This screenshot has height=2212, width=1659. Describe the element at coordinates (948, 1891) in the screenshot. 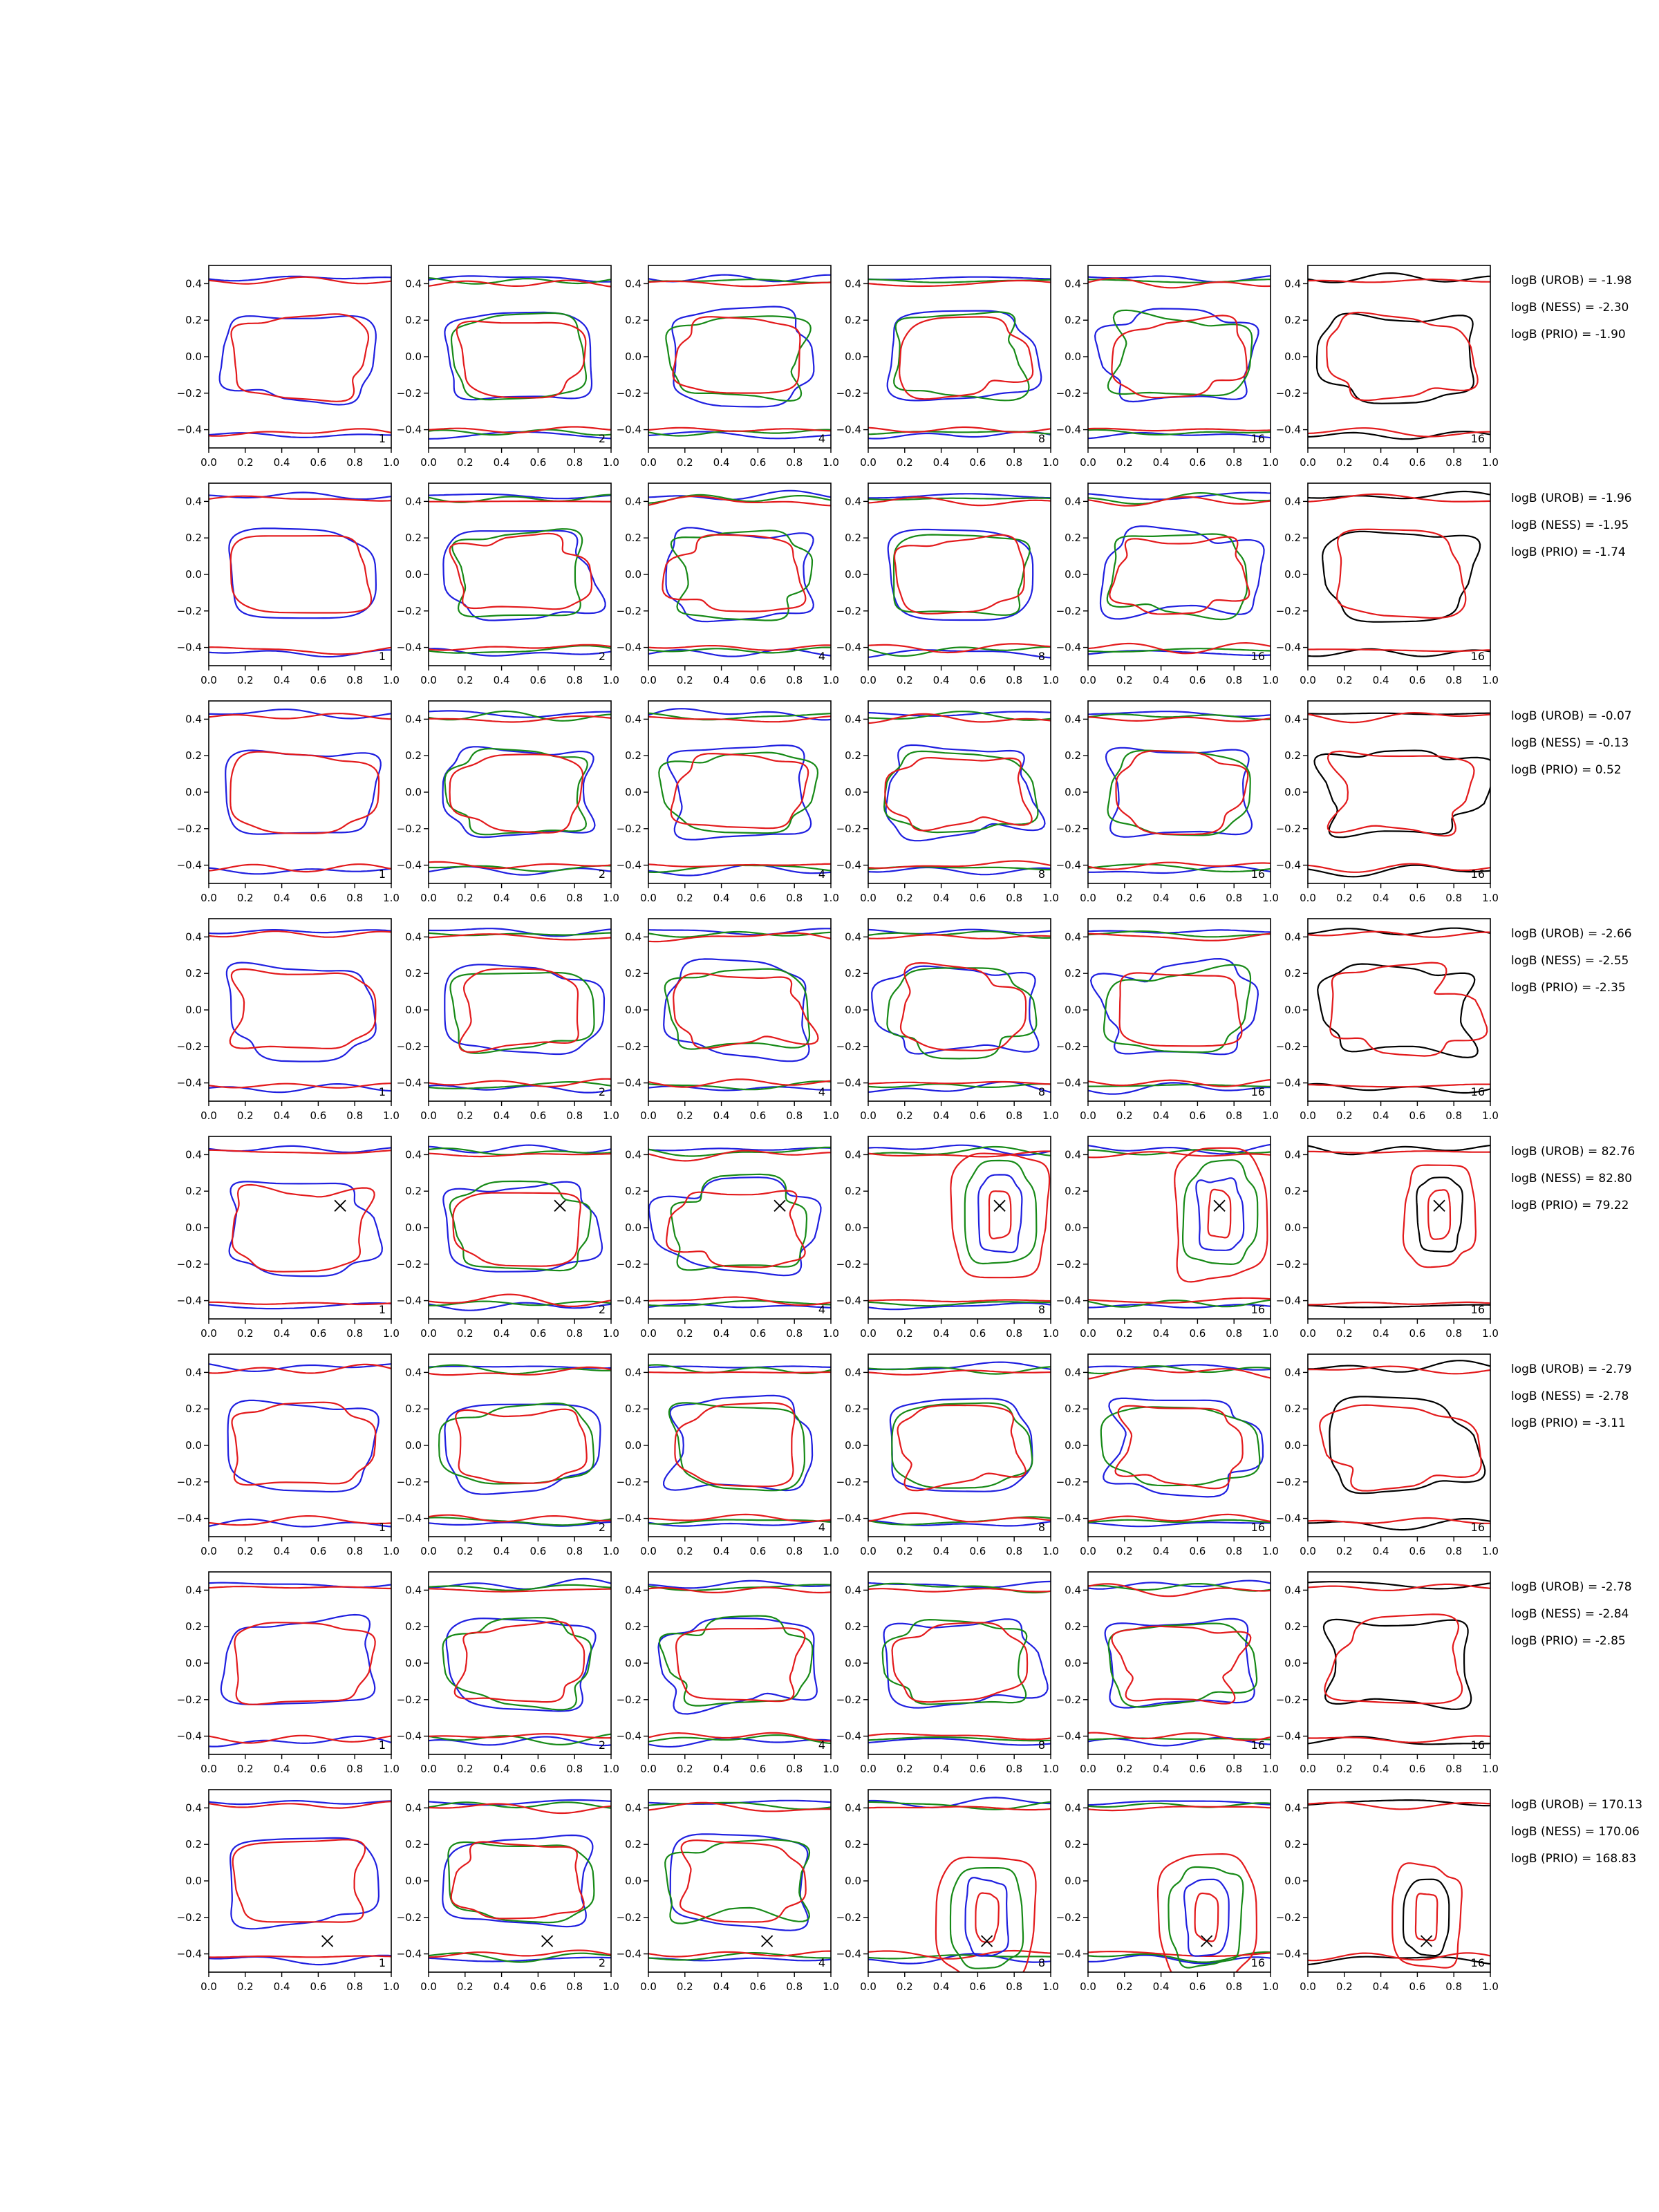

I see `panel-r8-c4: 0.0 0.2 0.4 0.6 0.8 1.0 −0.4 −0.2 0.0 0.2 0.4 8` at that location.